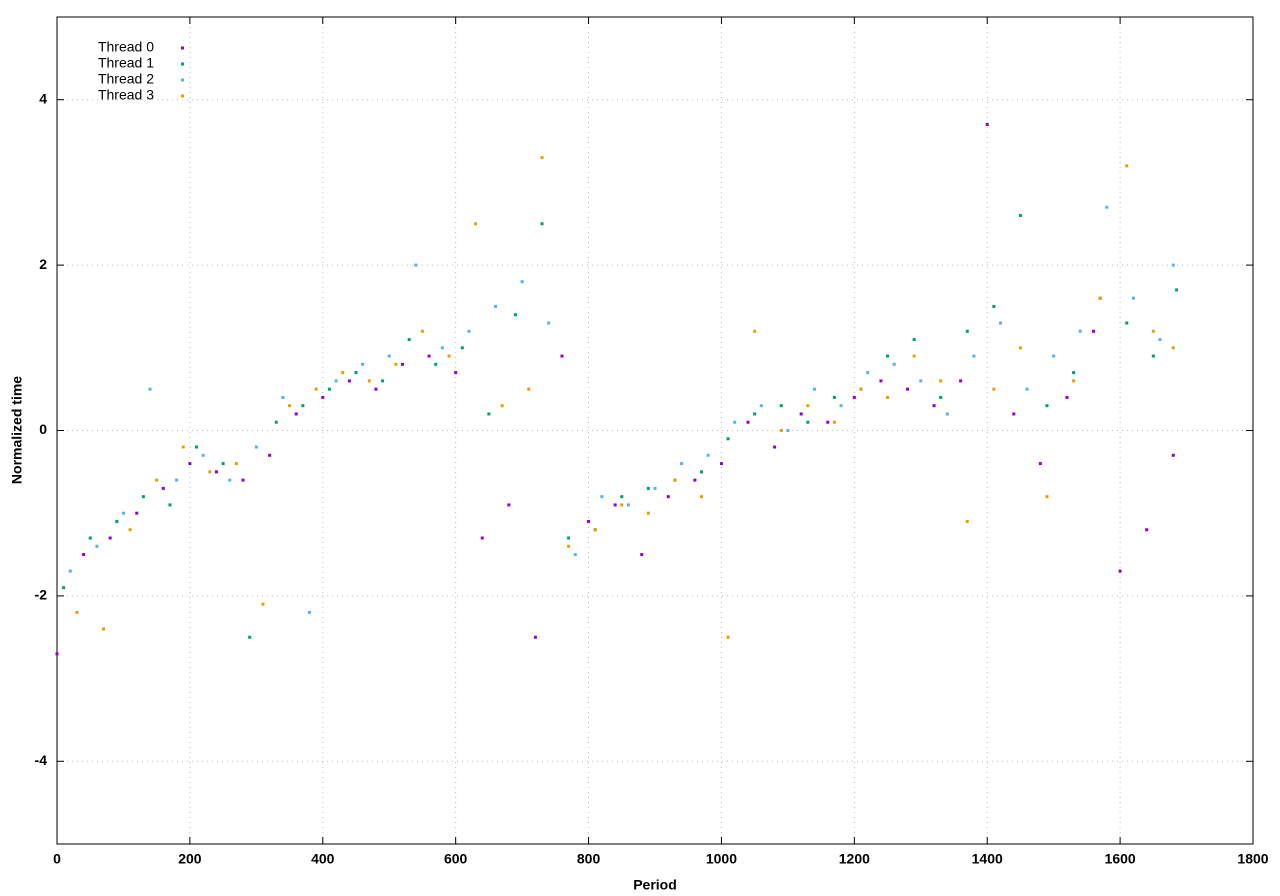  Describe the element at coordinates (190, 859) in the screenshot. I see `x-tick-label: 200` at that location.